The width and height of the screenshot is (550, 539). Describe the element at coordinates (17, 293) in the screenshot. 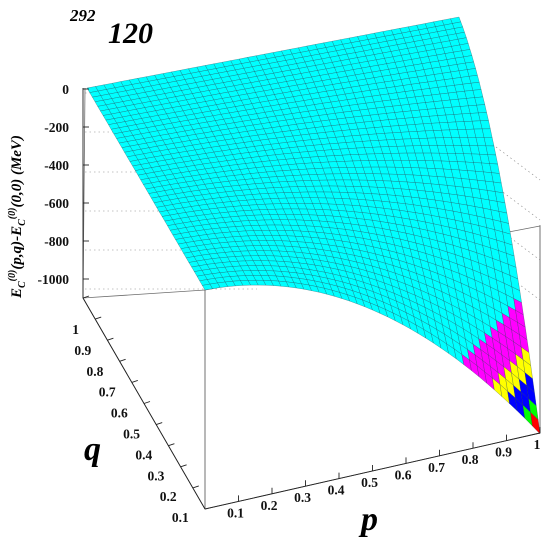

I see `z-label-part-0: E` at that location.